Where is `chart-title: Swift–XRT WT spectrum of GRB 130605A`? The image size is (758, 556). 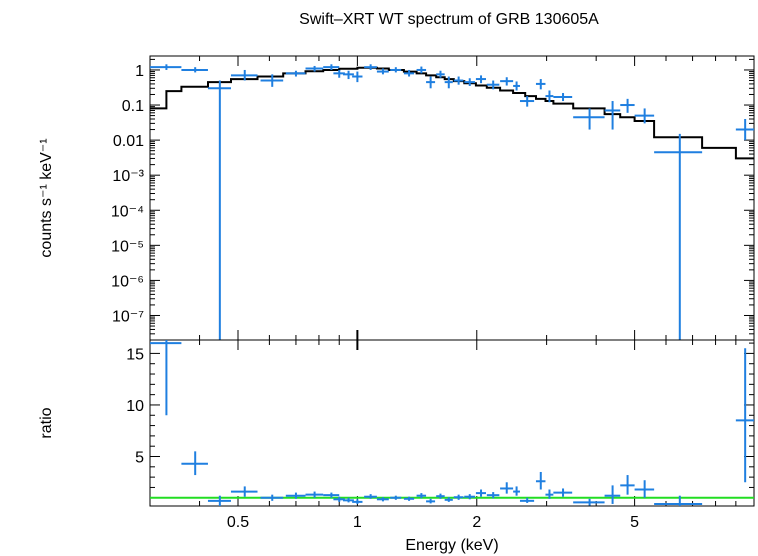 chart-title: Swift–XRT WT spectrum of GRB 130605A is located at coordinates (449, 19).